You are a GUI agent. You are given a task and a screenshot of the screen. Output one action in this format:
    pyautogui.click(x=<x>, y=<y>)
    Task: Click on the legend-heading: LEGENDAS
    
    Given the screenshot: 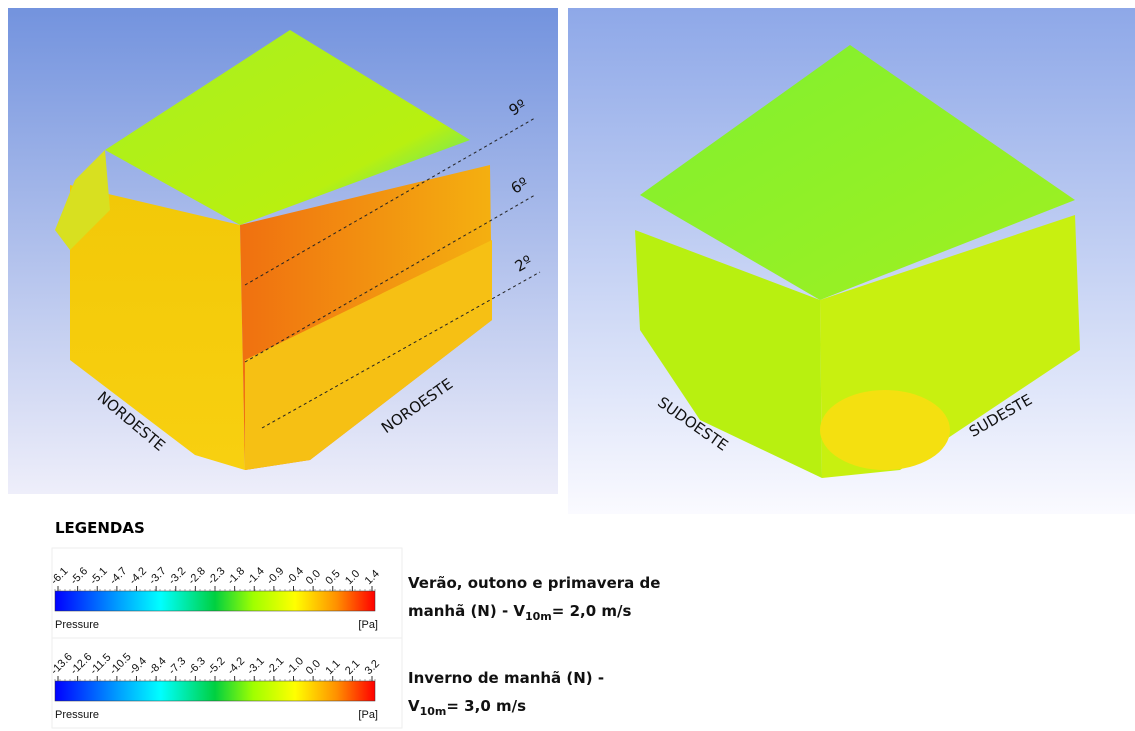 What is the action you would take?
    pyautogui.click(x=100, y=528)
    